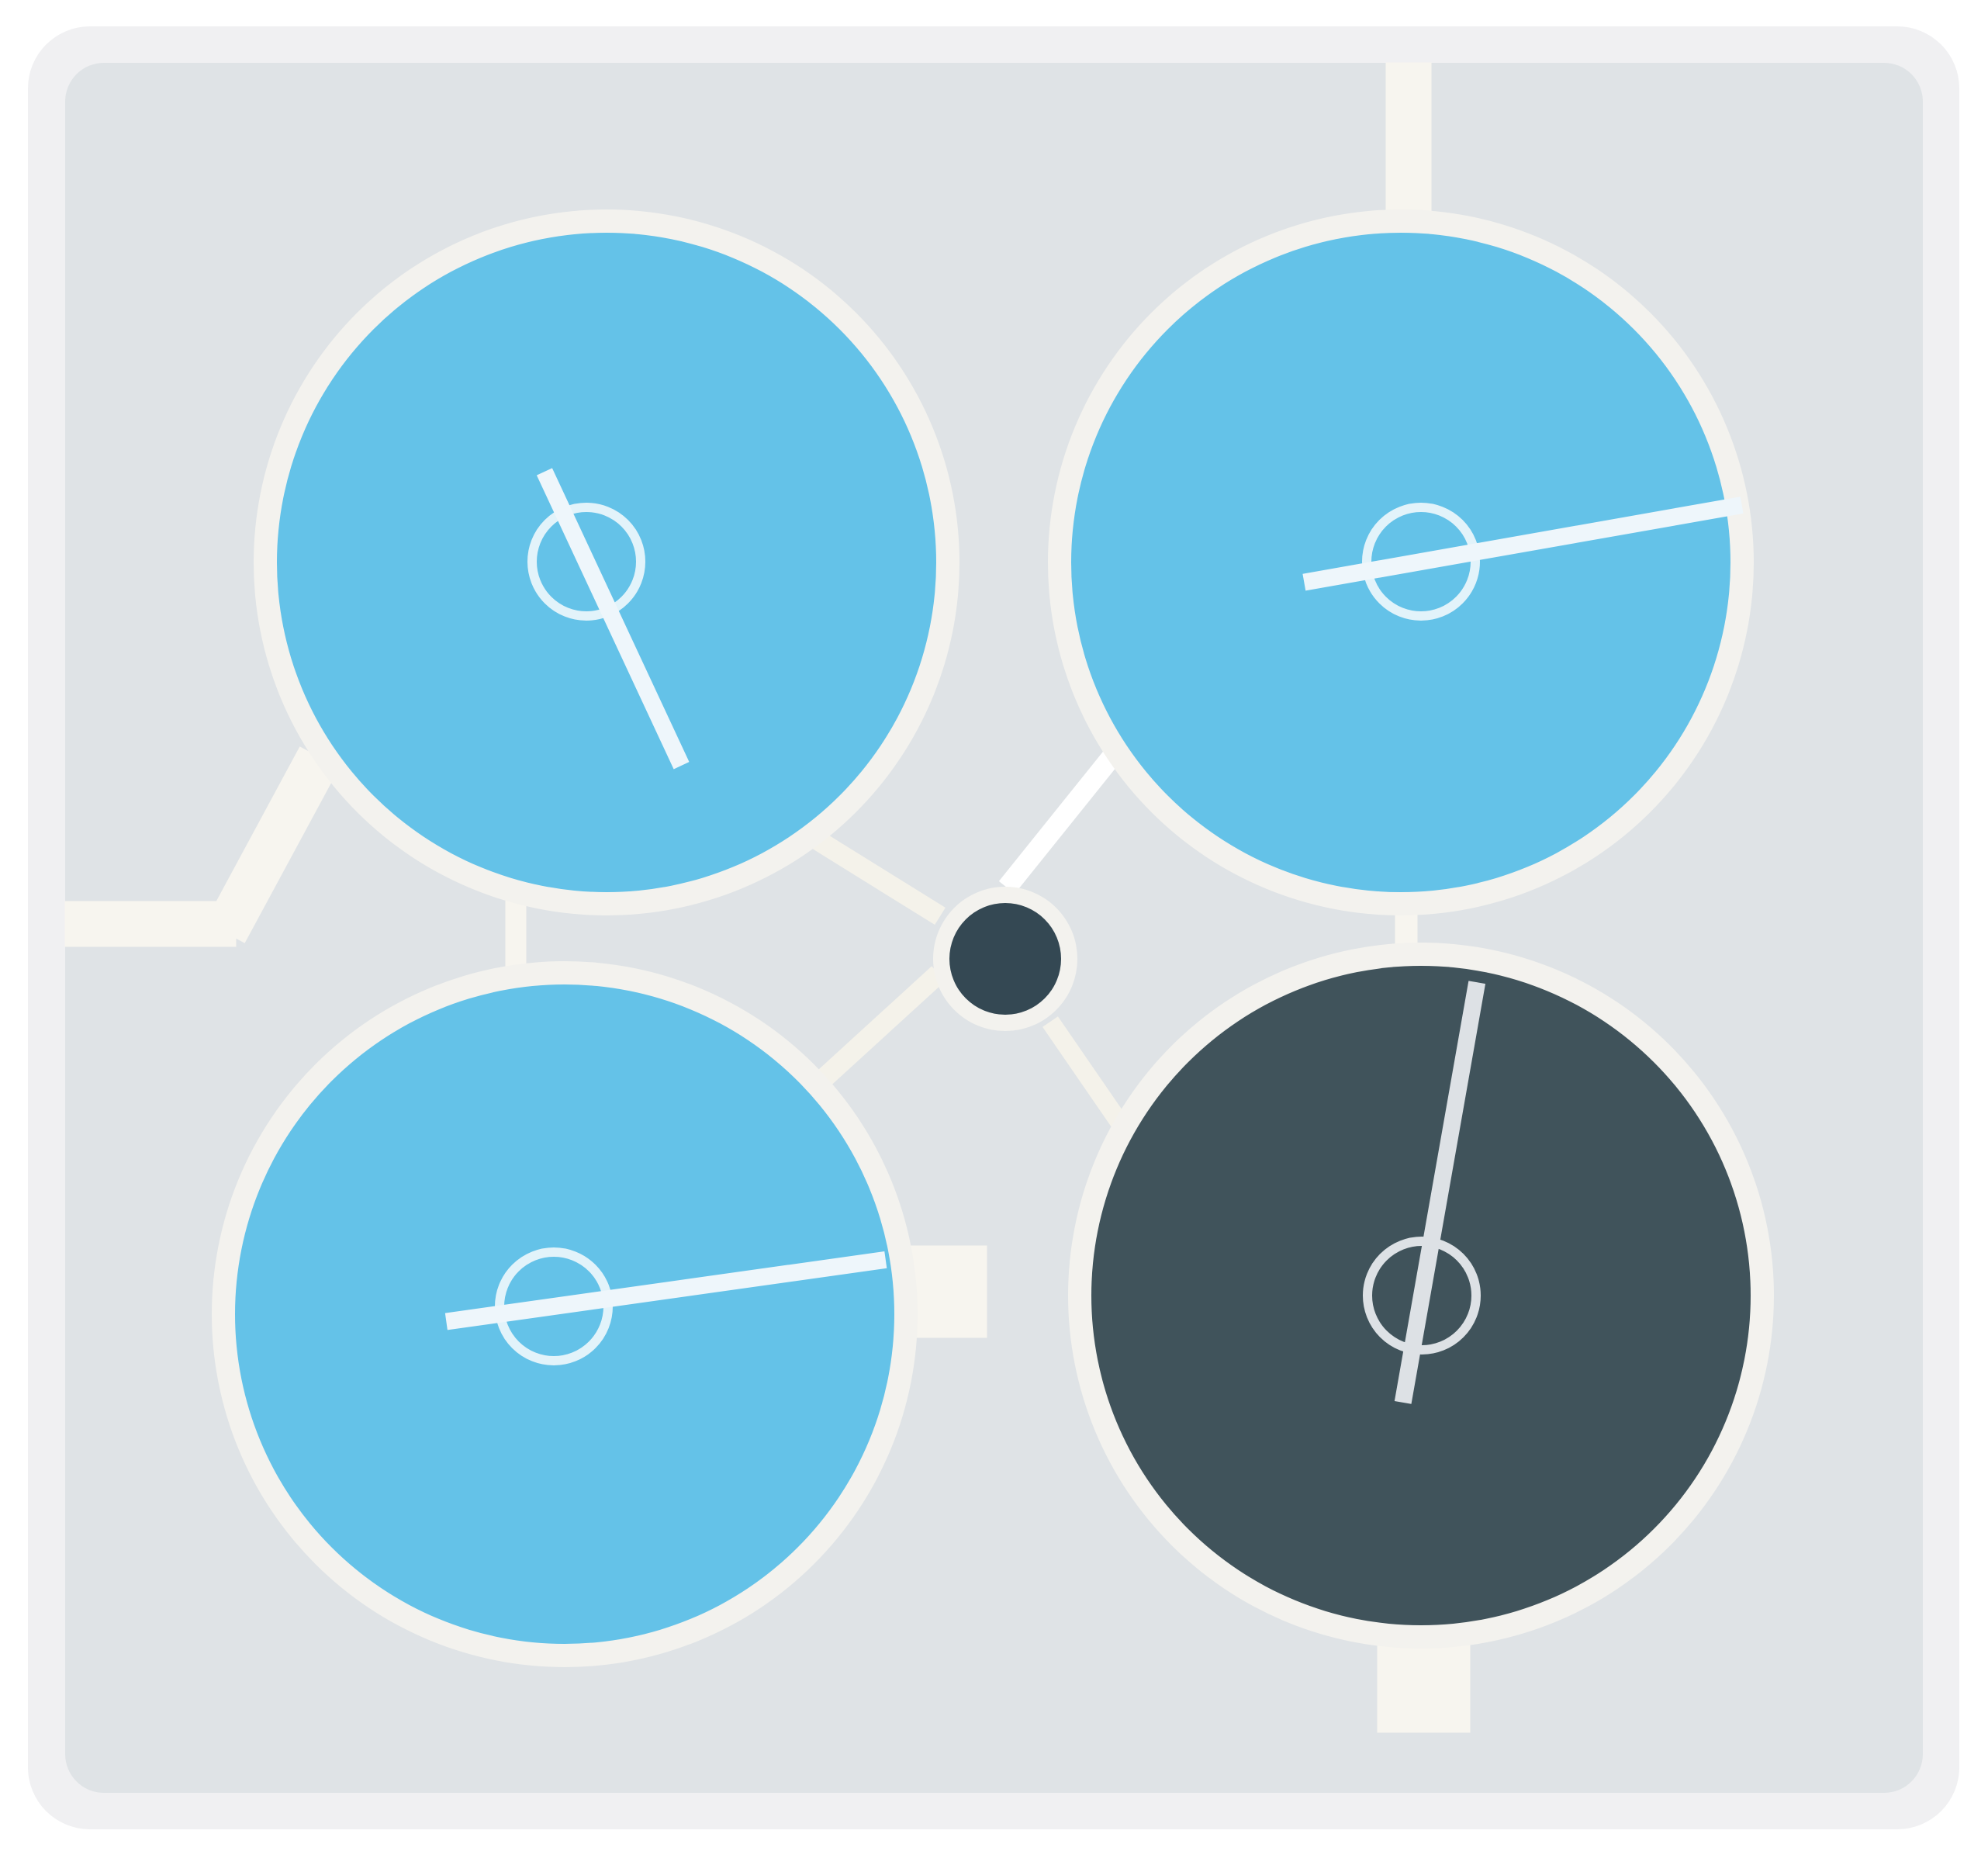 This screenshot has width=1988, height=1858. Describe the element at coordinates (1424, 1684) in the screenshot. I see `pipe-bottom-right-stub` at that location.